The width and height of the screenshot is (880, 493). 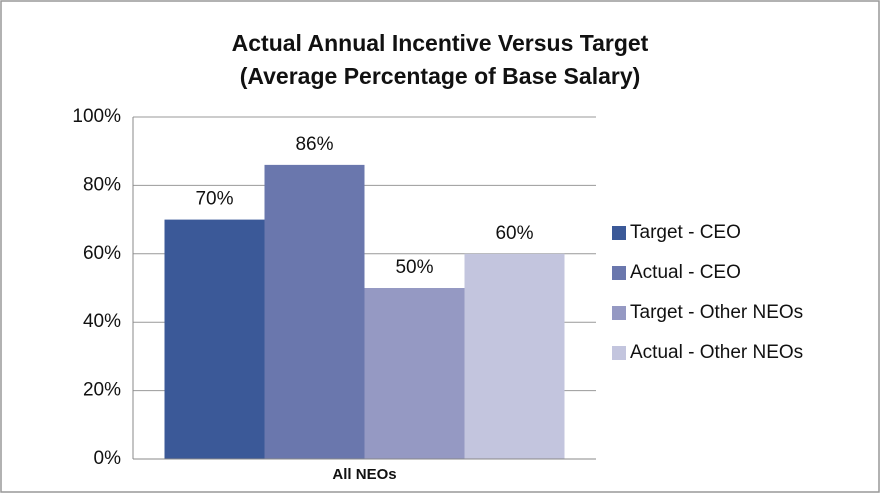 What do you see at coordinates (102, 184) in the screenshot?
I see `y-tick-label: 80%` at bounding box center [102, 184].